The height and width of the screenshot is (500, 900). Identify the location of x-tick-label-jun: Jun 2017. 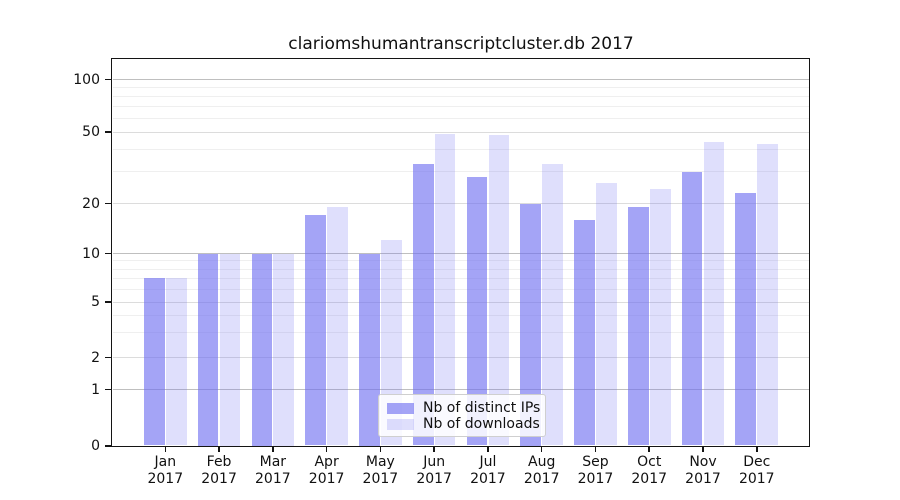
(434, 470).